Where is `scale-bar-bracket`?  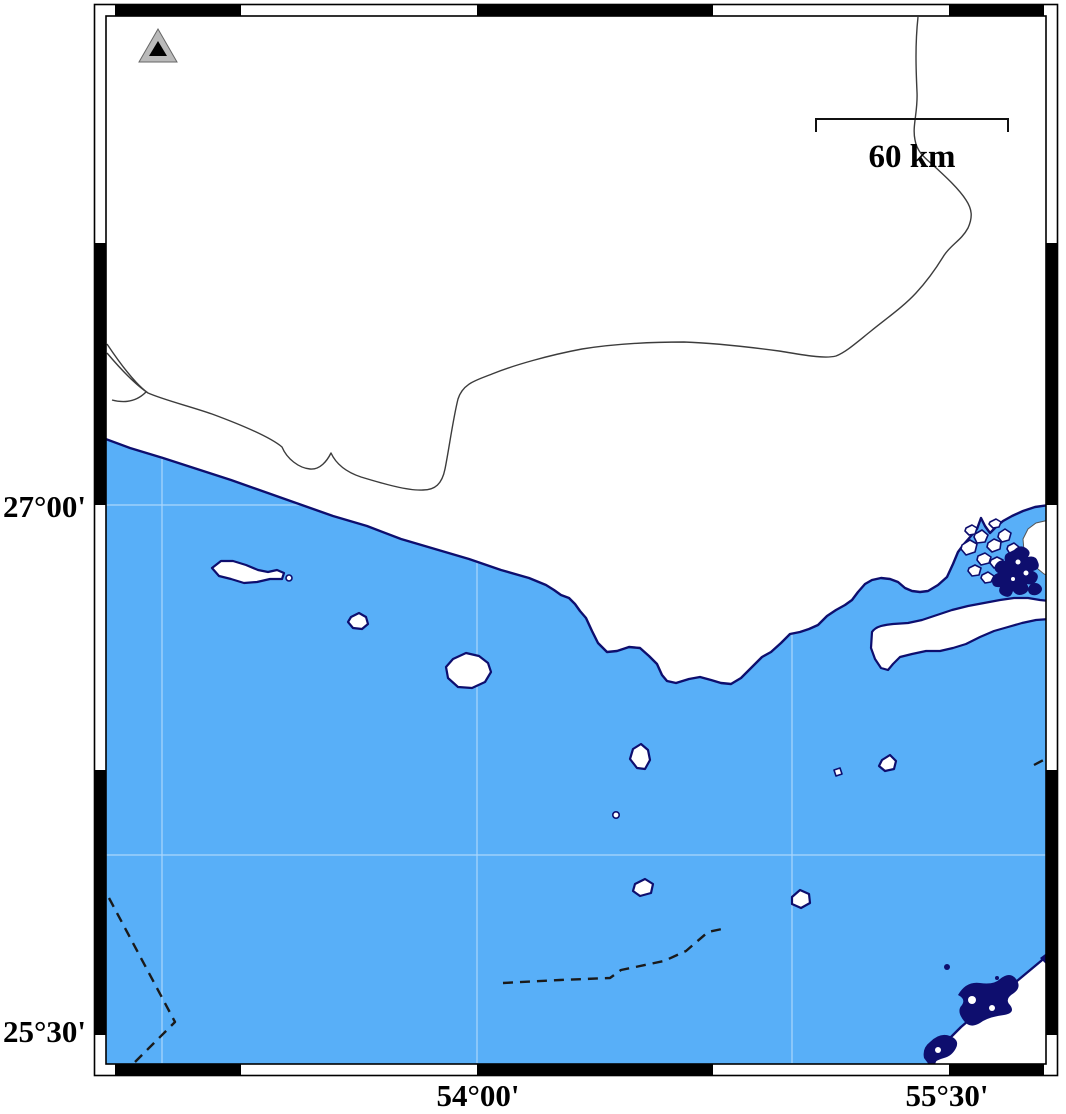 scale-bar-bracket is located at coordinates (912, 125).